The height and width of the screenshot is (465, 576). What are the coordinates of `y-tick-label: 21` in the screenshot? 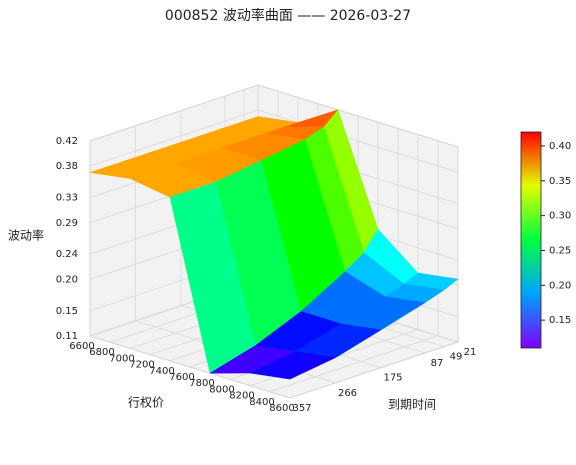 It's located at (470, 352).